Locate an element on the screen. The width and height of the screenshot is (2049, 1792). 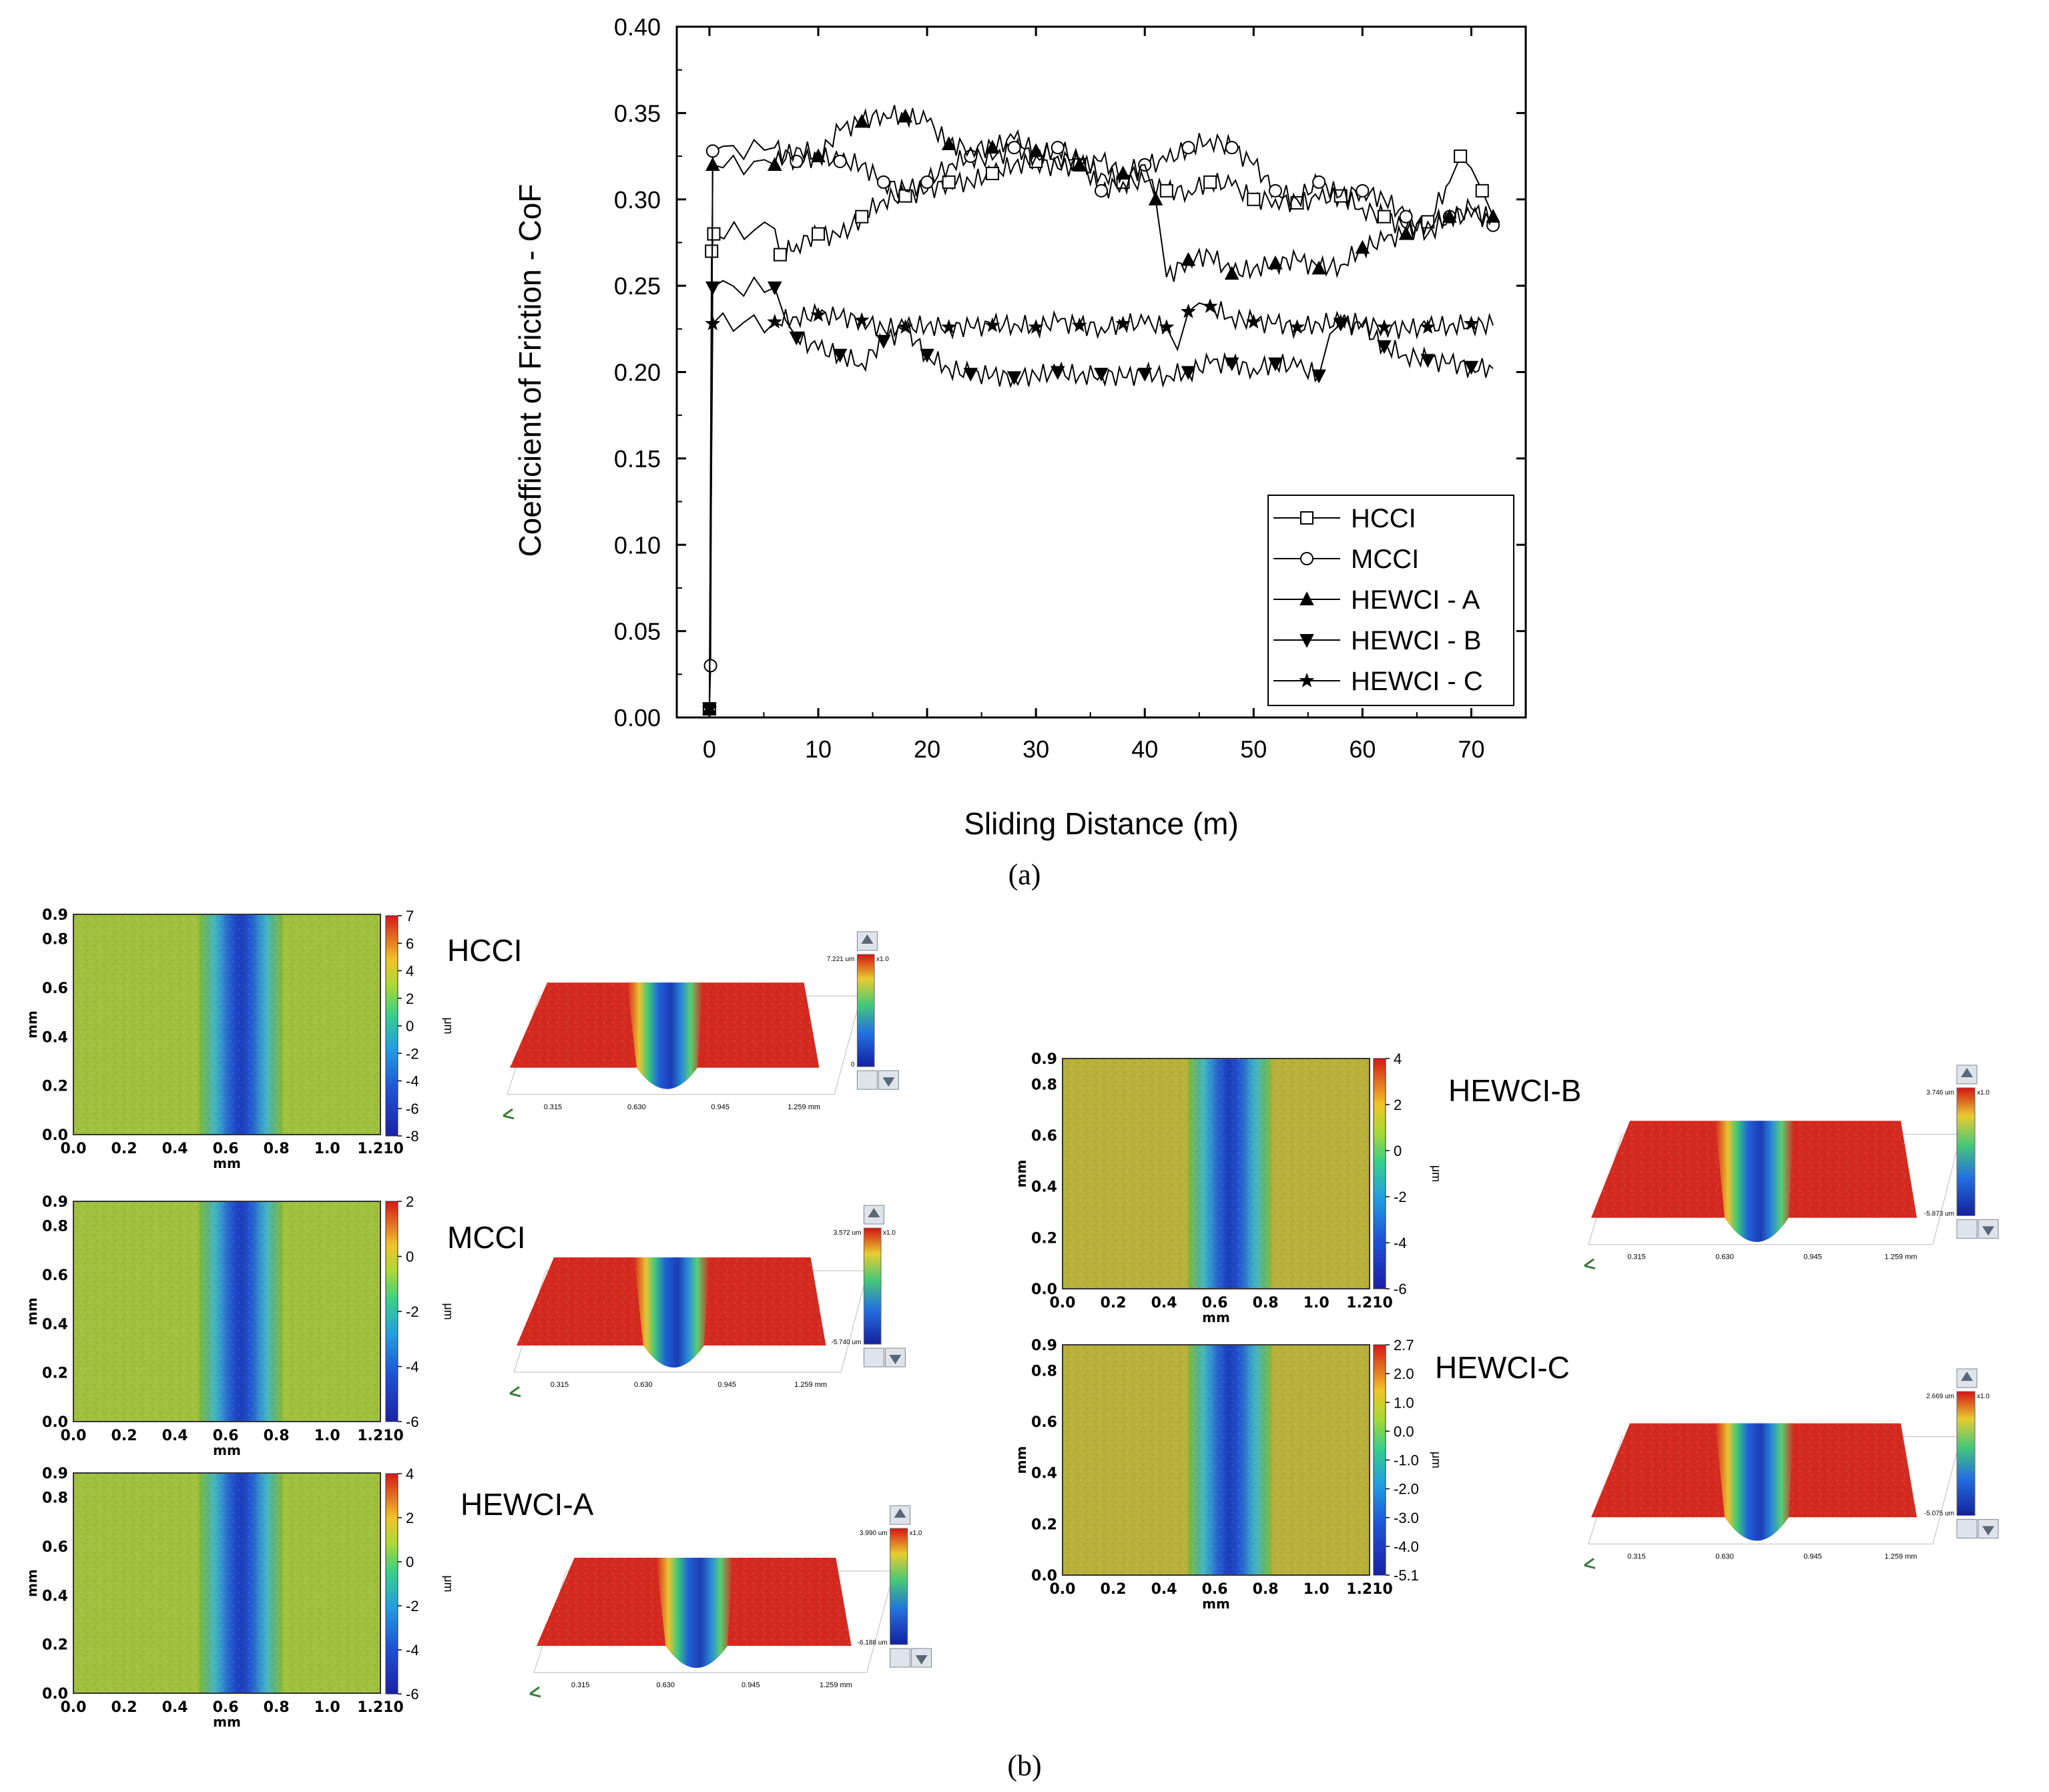
panel-a-label: (a) is located at coordinates (1024, 874).